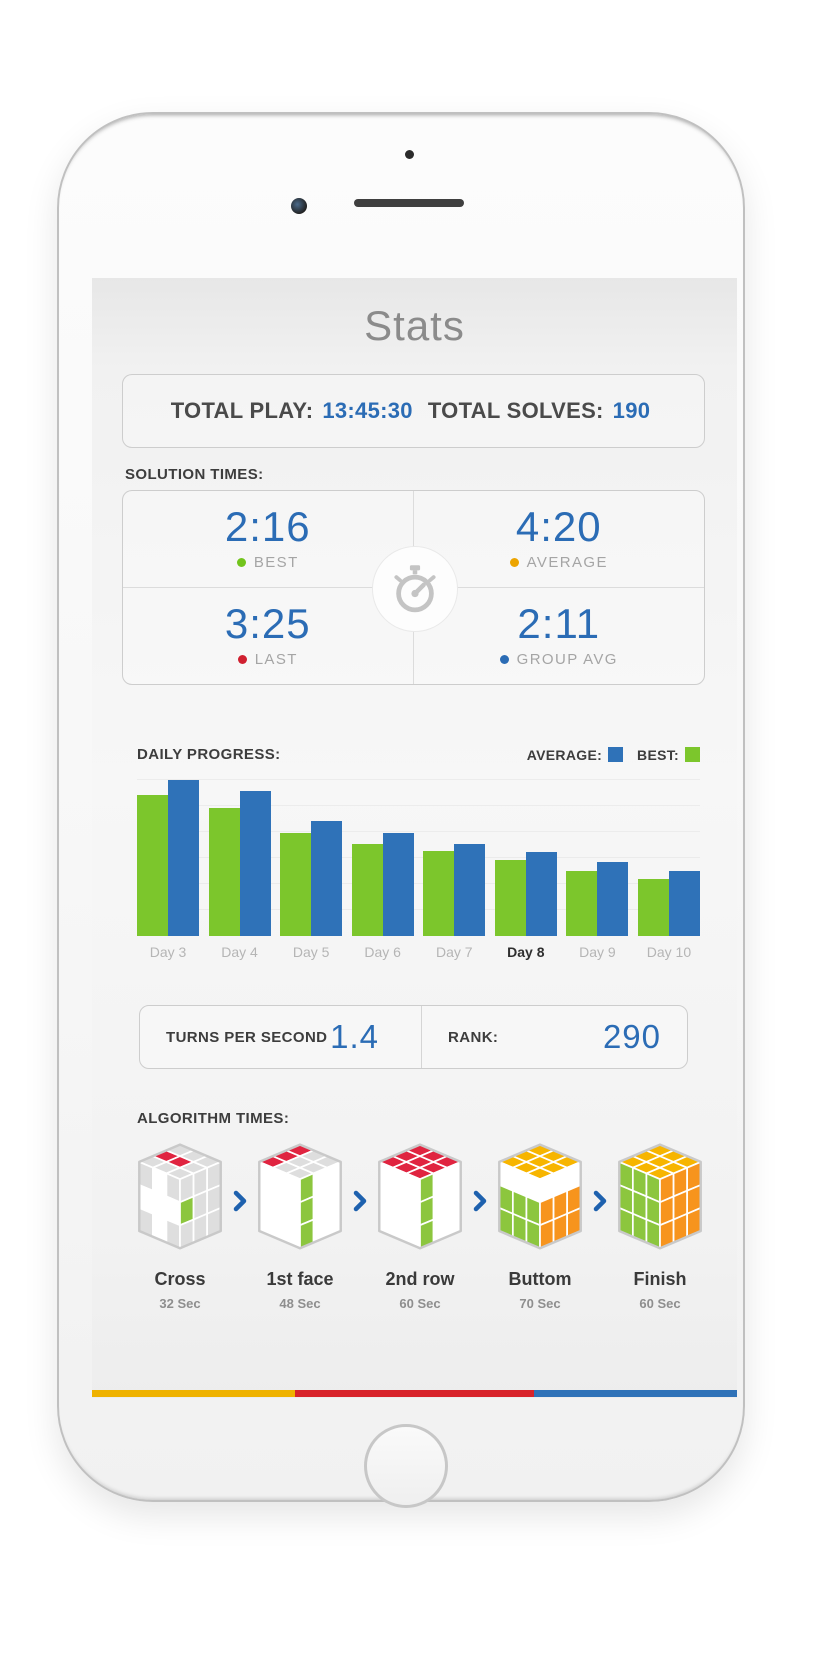 The image size is (818, 1653). What do you see at coordinates (409, 203) in the screenshot?
I see `earpiece-speaker` at bounding box center [409, 203].